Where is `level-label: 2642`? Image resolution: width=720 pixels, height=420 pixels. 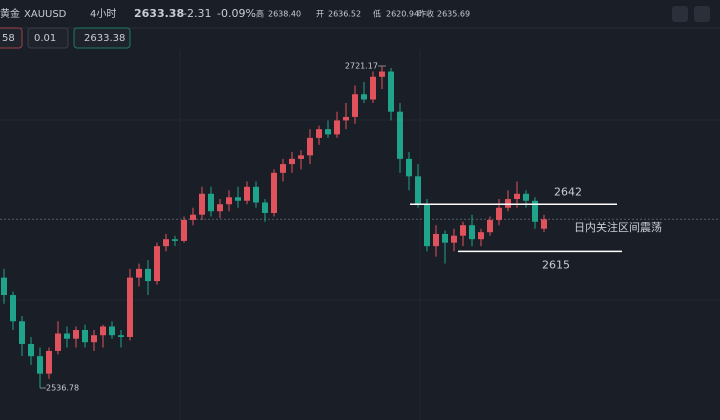 level-label: 2642 is located at coordinates (568, 191).